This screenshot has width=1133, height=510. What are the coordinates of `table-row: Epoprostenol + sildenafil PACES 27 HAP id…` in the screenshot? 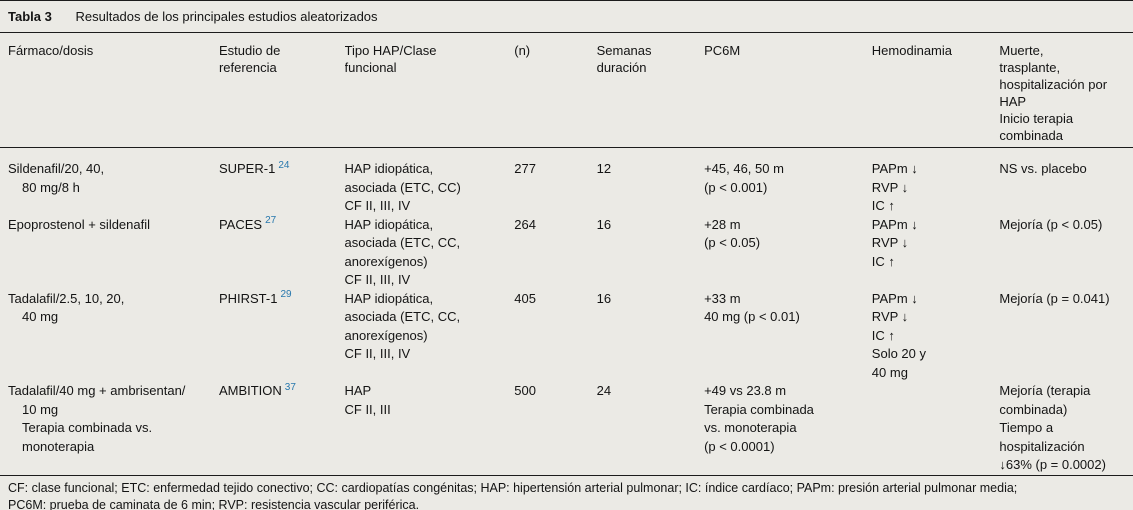 It's located at (566, 253).